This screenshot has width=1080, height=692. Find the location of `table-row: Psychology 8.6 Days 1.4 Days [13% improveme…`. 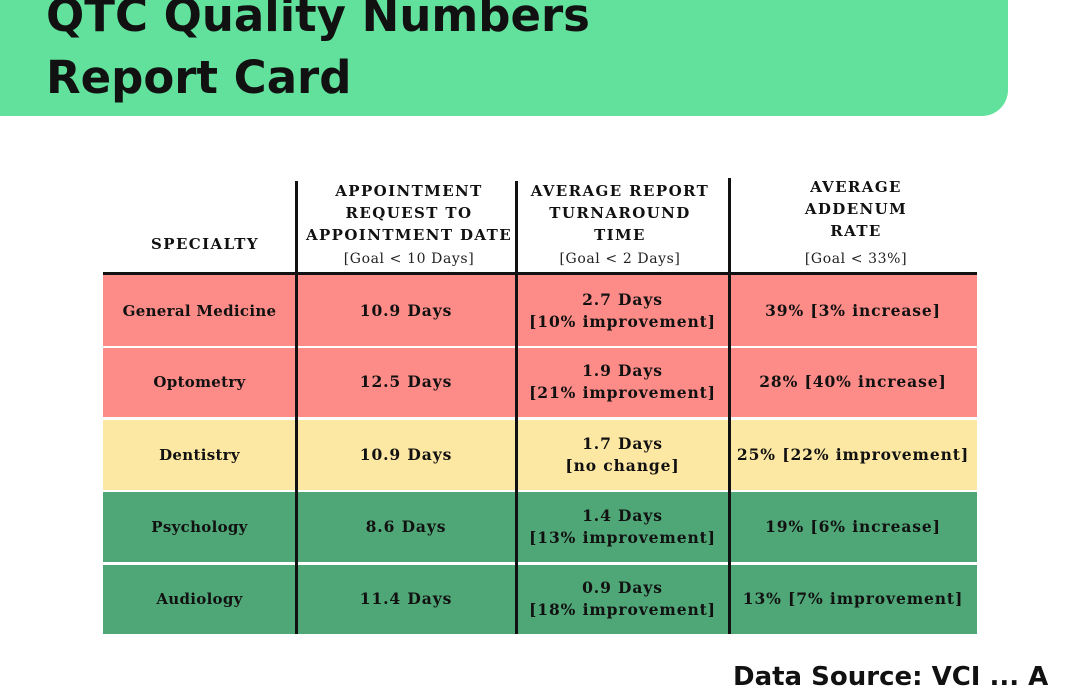

table-row: Psychology 8.6 Days 1.4 Days [13% improveme… is located at coordinates (540, 526).